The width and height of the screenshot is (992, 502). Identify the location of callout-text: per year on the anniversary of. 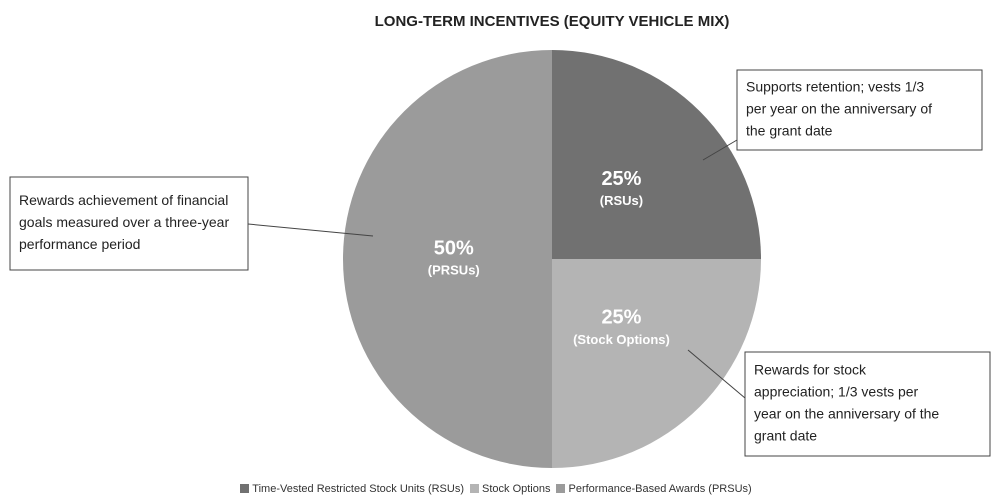
(839, 109).